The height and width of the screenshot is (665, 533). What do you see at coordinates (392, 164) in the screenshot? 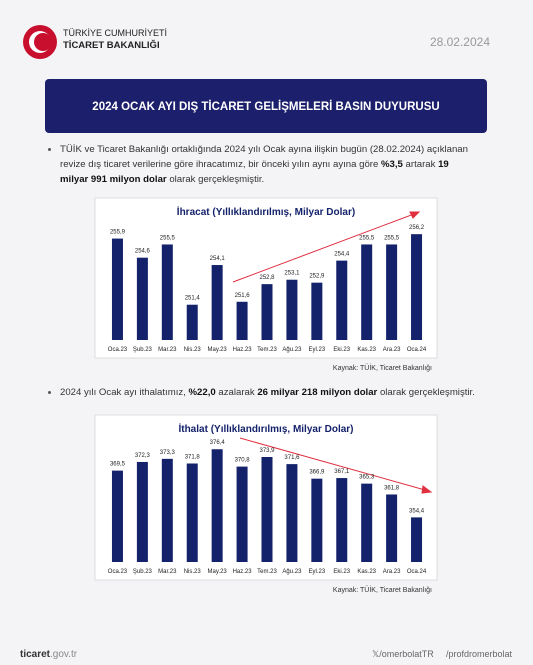
I see `text-segment: %3,5` at bounding box center [392, 164].